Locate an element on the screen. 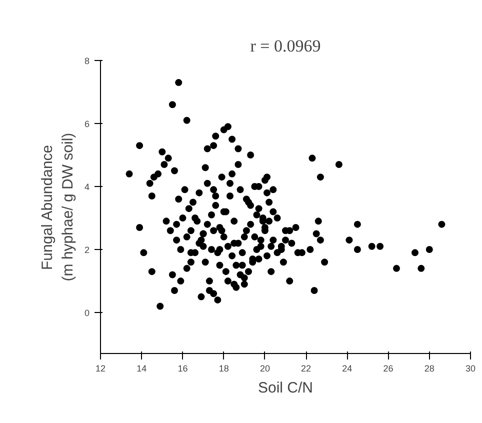 The height and width of the screenshot is (423, 482). x-tick-label: 24 is located at coordinates (347, 369).